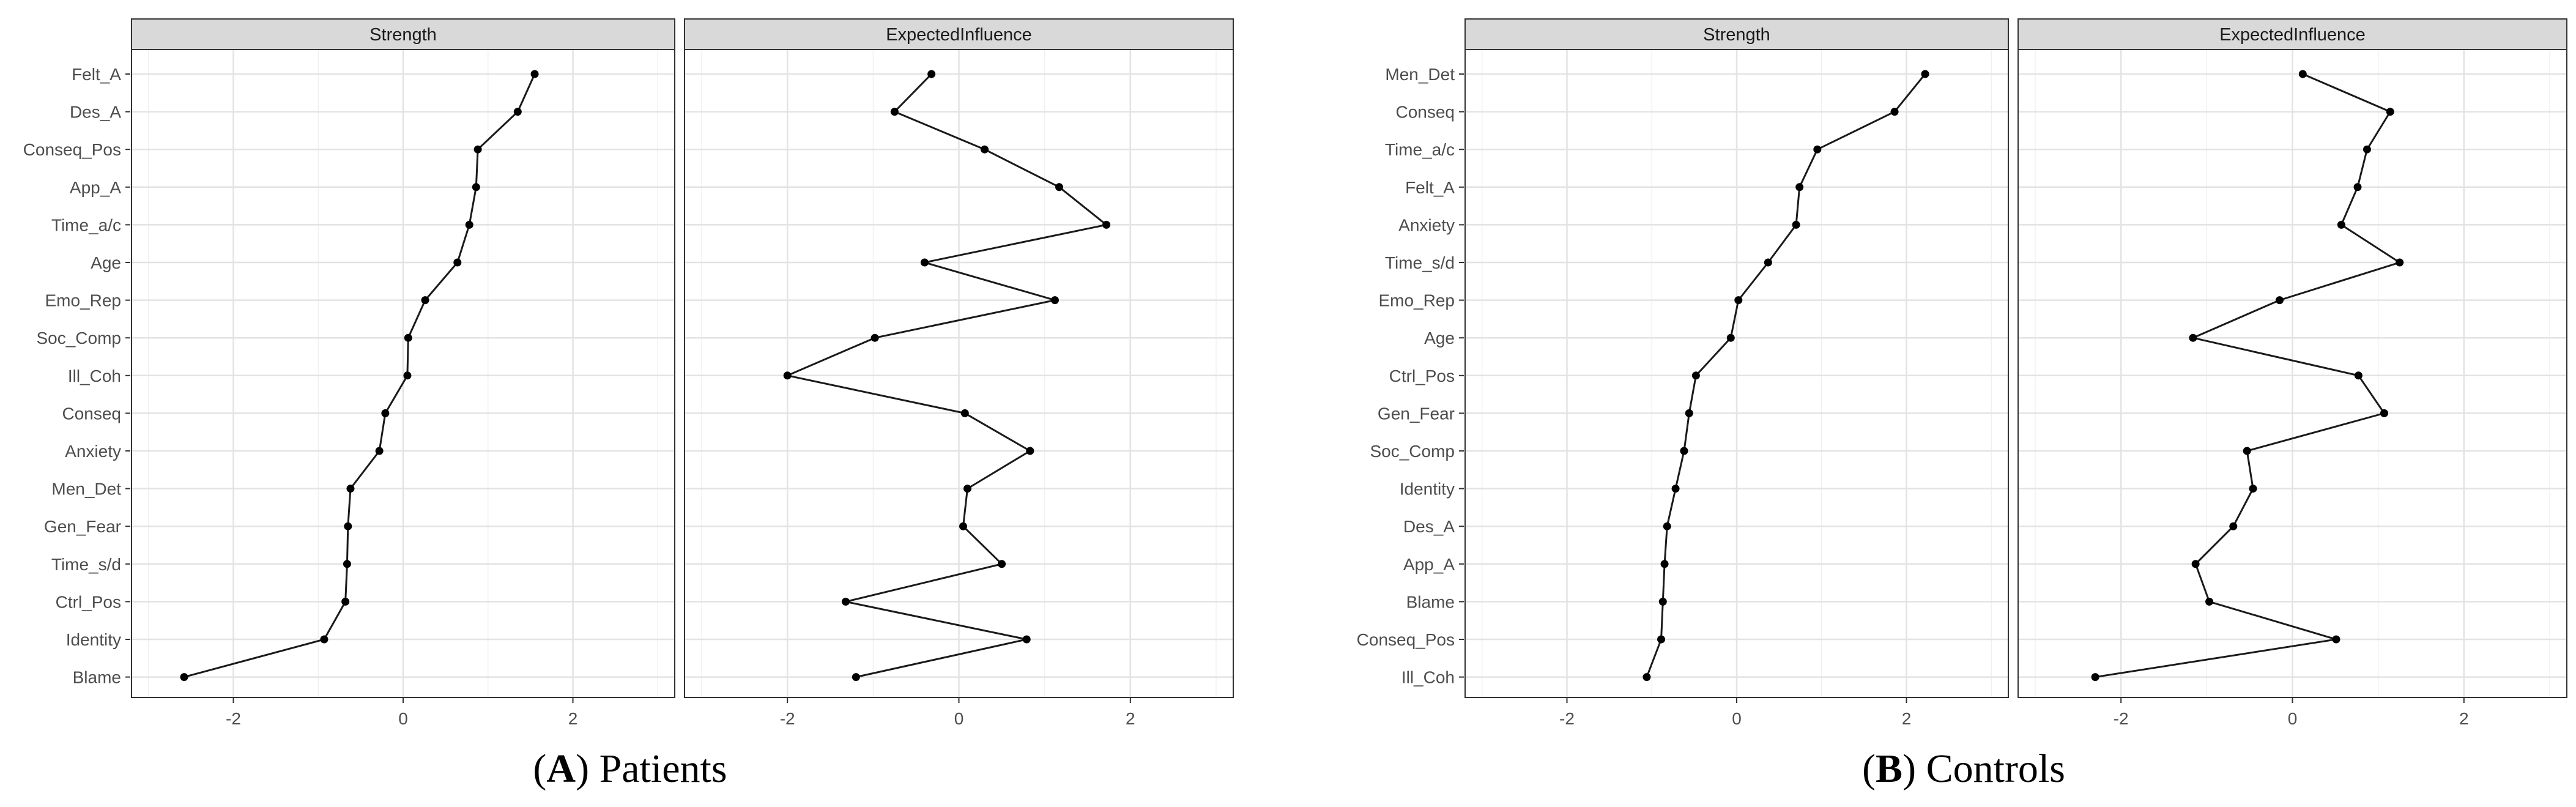 The height and width of the screenshot is (807, 2576). I want to click on y-tick-label: Emo_Rep, so click(1416, 300).